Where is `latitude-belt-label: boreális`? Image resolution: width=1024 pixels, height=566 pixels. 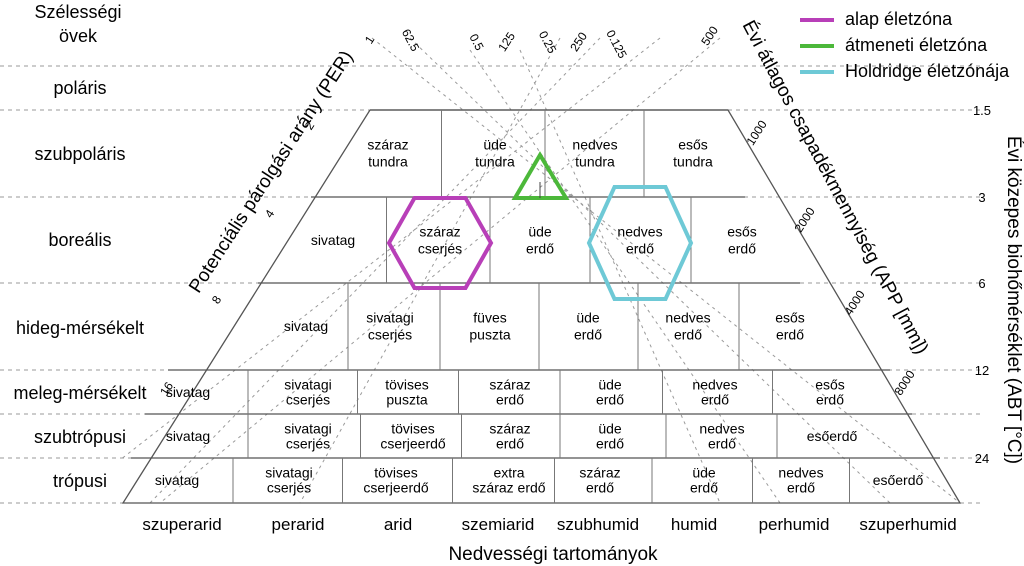
latitude-belt-label: boreális is located at coordinates (79, 240).